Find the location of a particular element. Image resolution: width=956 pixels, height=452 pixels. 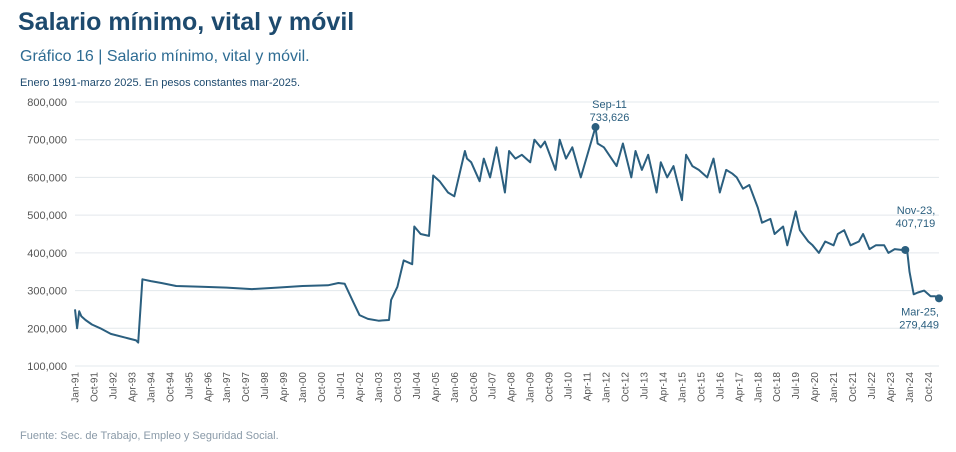

y-tick-label: 100,000 is located at coordinates (47, 367).